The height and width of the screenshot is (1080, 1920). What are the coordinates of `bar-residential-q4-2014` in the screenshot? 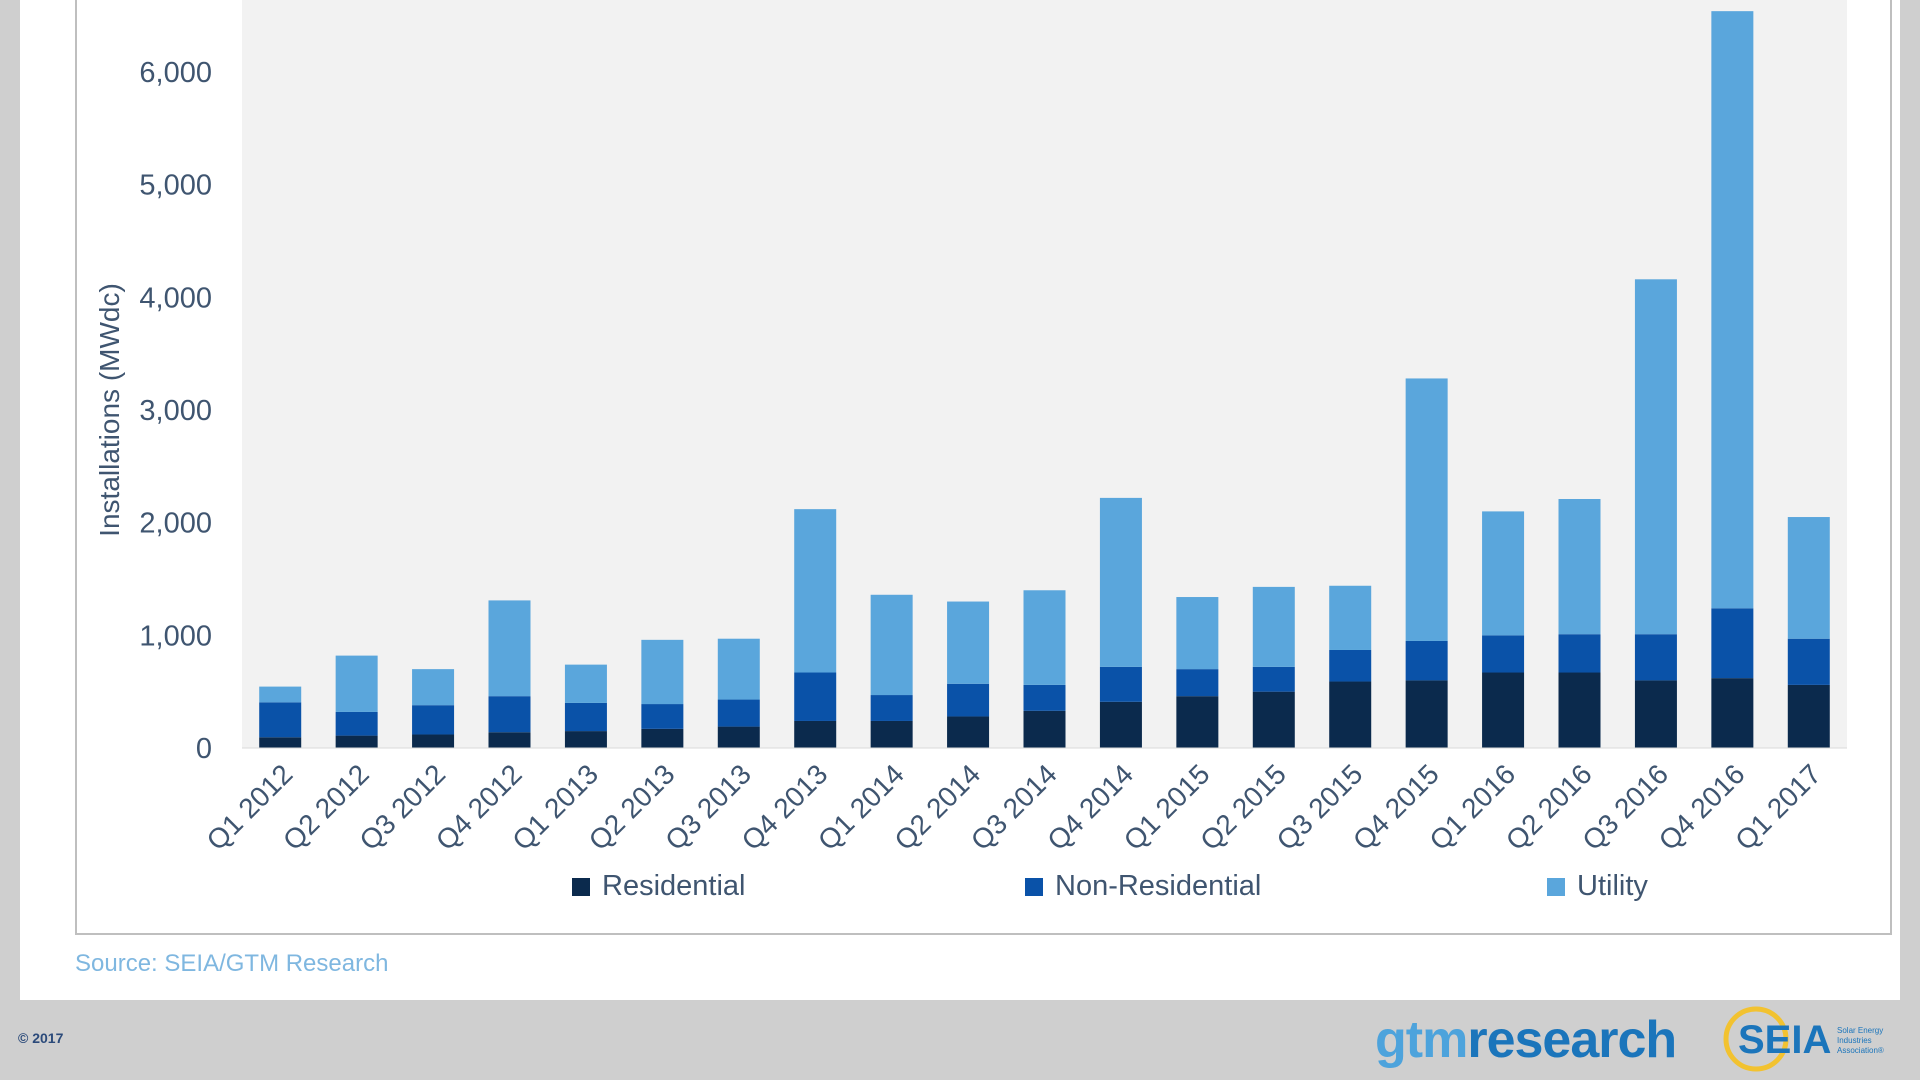 It's located at (1120, 724).